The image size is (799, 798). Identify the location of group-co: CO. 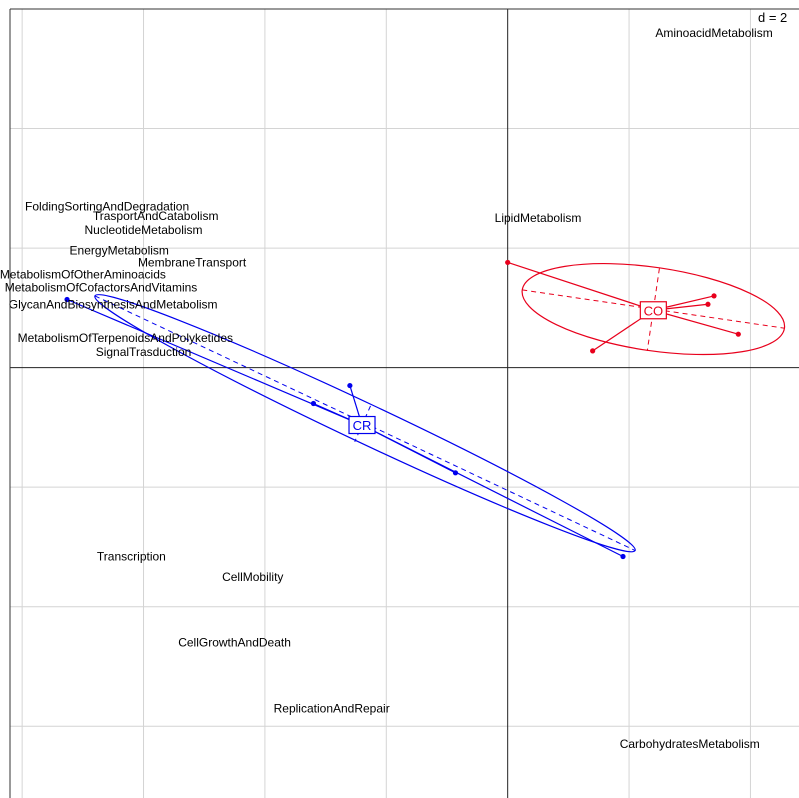
(645, 307).